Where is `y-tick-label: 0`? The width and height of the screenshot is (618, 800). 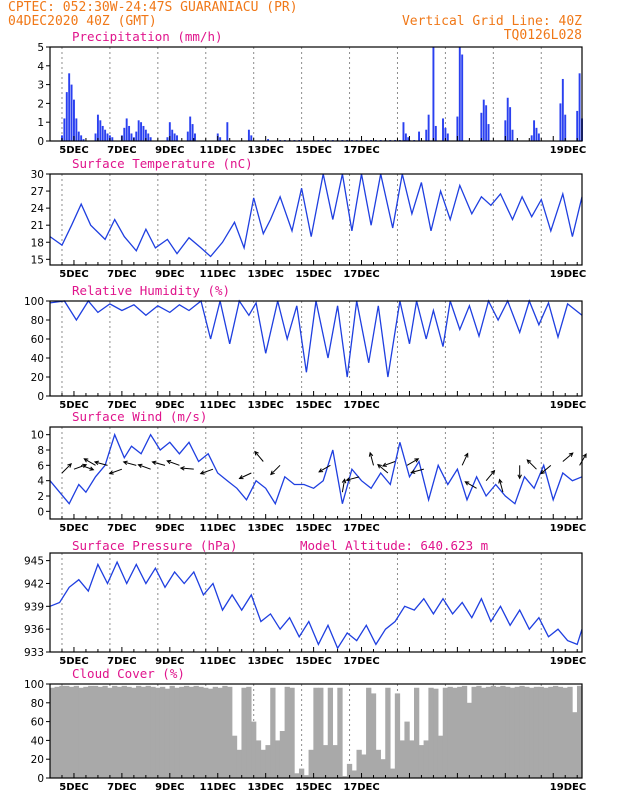 y-tick-label: 0 is located at coordinates (40, 779).